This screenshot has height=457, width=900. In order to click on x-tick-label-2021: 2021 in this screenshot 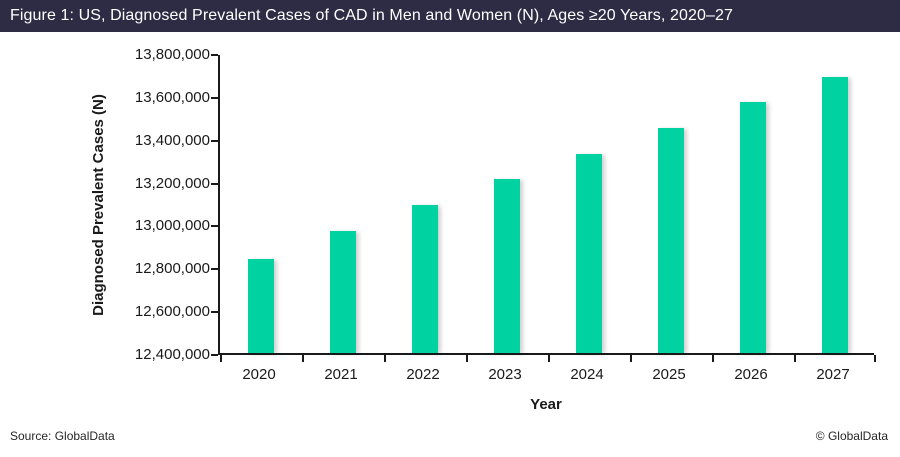, I will do `click(341, 374)`.